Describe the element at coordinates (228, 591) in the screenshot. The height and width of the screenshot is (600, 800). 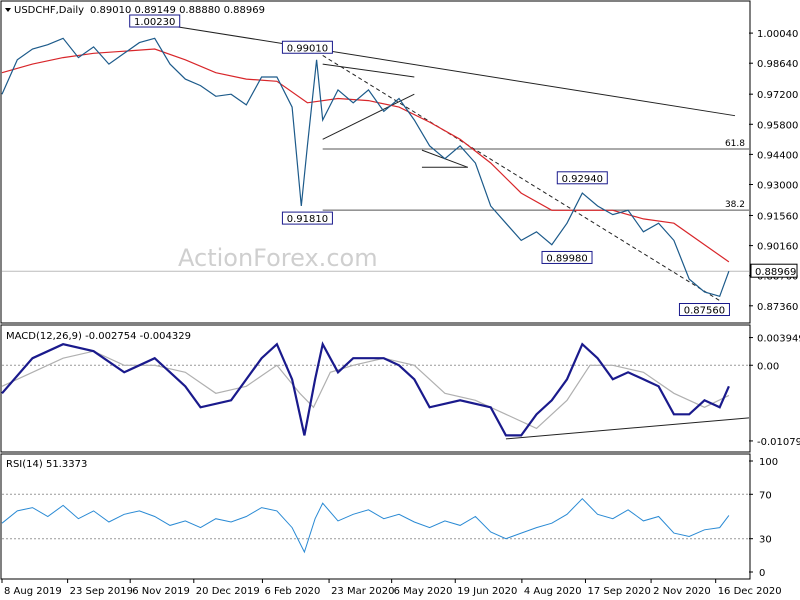
I see `x-tick-label-3: 20 Dec 2019` at that location.